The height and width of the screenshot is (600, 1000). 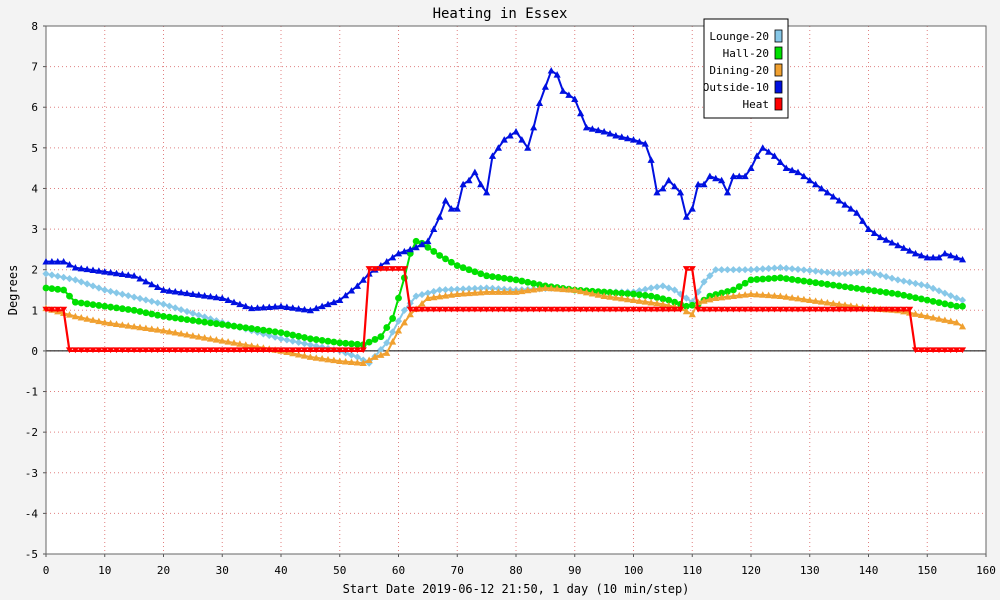 I want to click on y-axis-label: Degrees, so click(x=13, y=290).